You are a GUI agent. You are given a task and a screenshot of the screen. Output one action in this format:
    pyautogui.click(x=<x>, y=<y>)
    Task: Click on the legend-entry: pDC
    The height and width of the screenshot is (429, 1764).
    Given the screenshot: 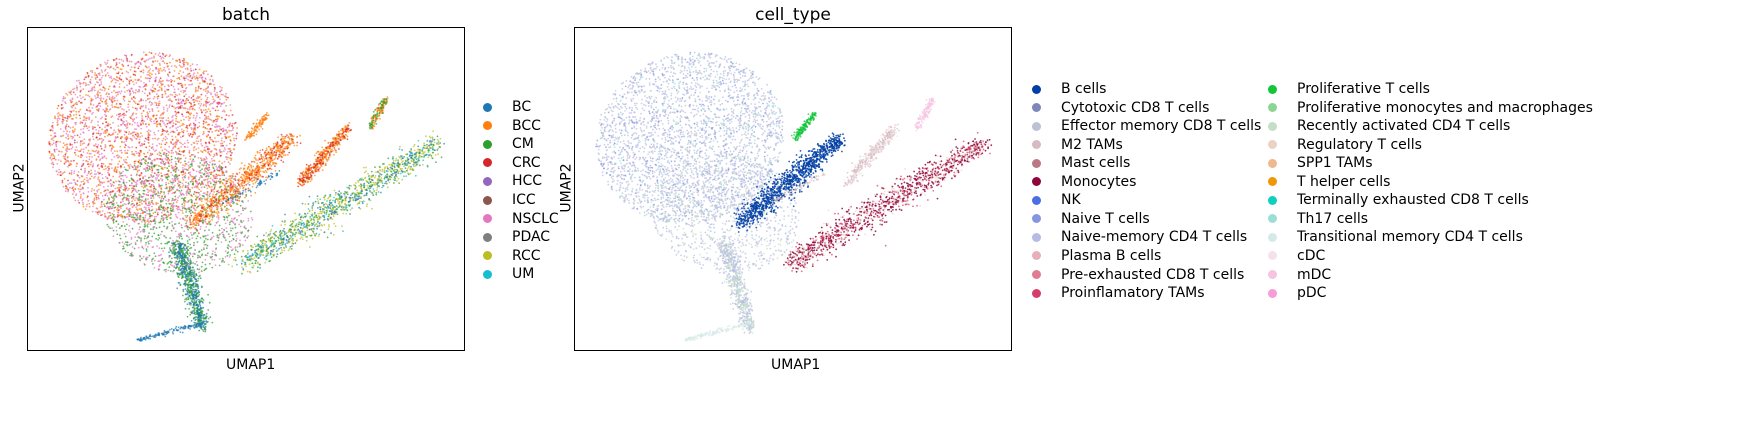 What is the action you would take?
    pyautogui.click(x=1297, y=293)
    